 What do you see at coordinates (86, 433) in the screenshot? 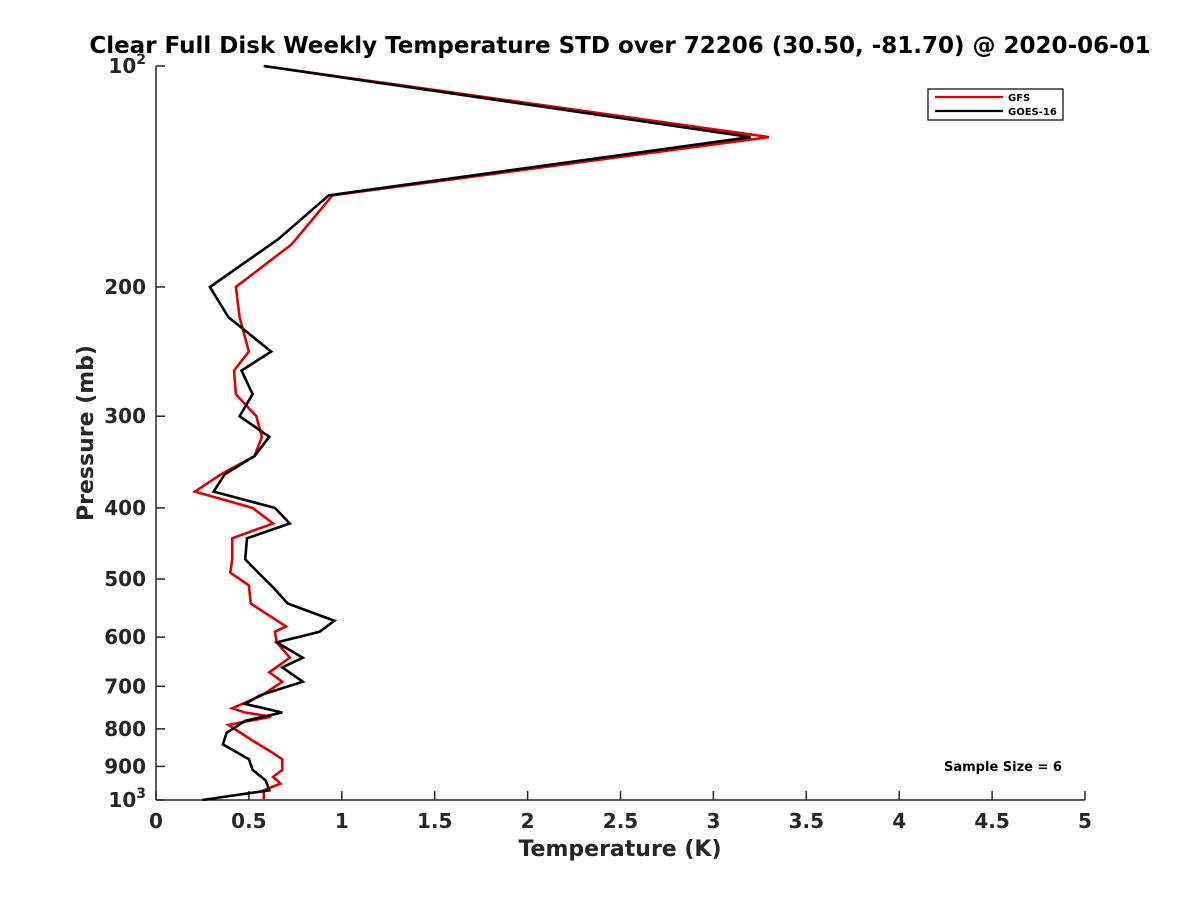
I see `y-axis-label: Pressure (mb)` at bounding box center [86, 433].